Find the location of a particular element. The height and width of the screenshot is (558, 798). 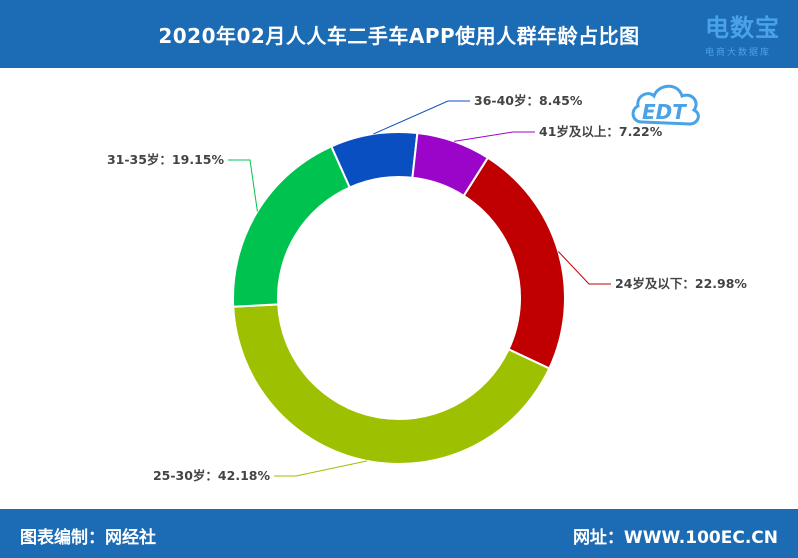

slice-label: 36-40岁：8.45% is located at coordinates (528, 100).